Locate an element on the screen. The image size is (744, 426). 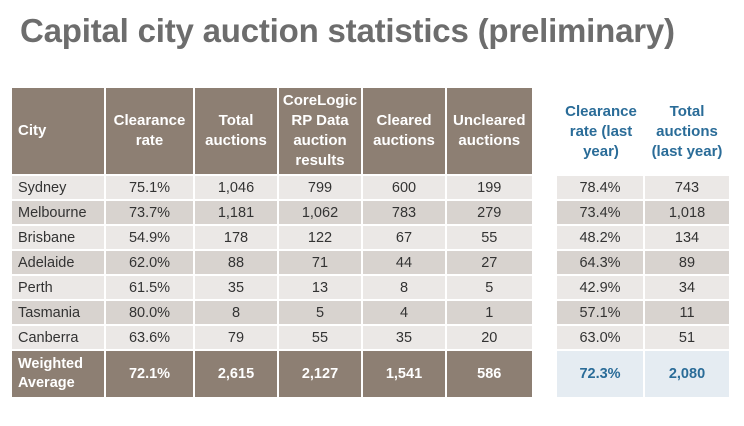
cell-total-last-year: 743 is located at coordinates (687, 188).